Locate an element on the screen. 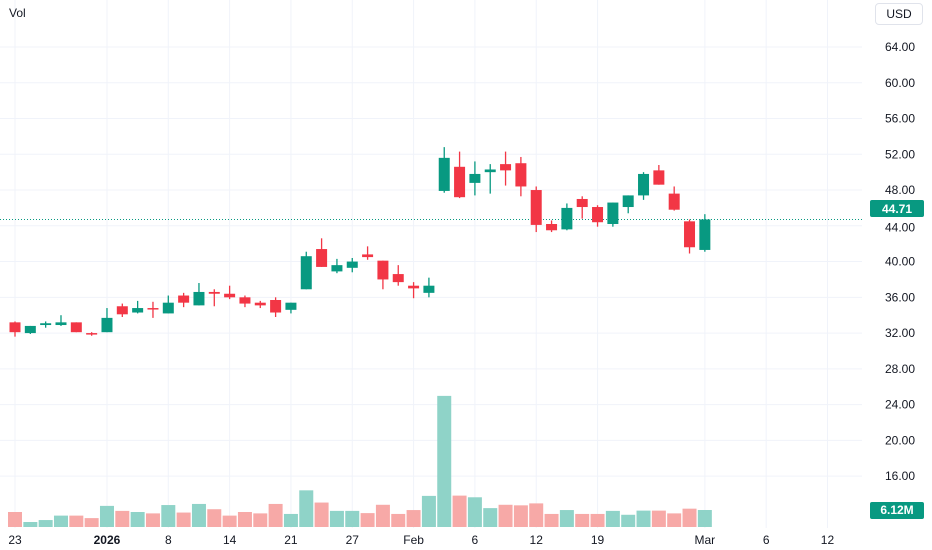 This screenshot has height=550, width=932. y-tick-label: 60.00 is located at coordinates (900, 83).